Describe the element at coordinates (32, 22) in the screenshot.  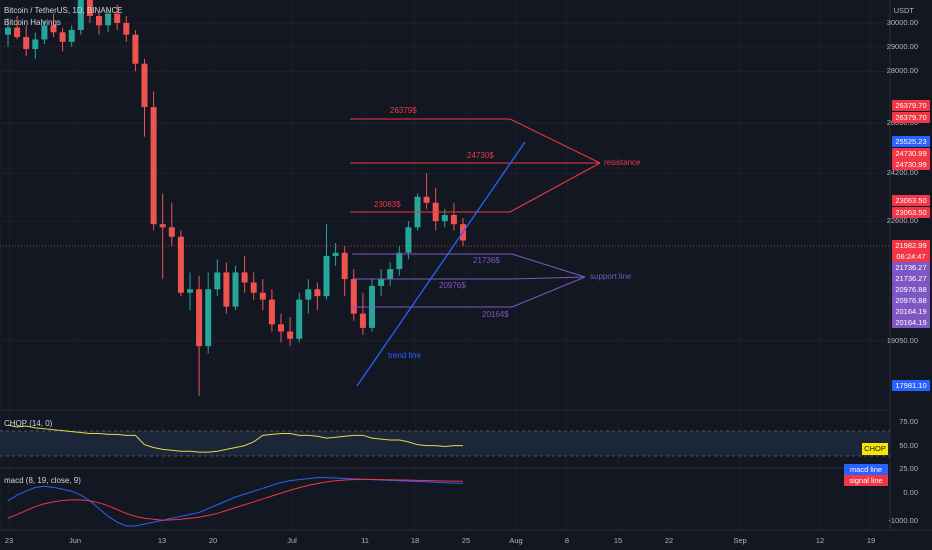
I see `indicator-label: Bitcoin Halvings` at that location.